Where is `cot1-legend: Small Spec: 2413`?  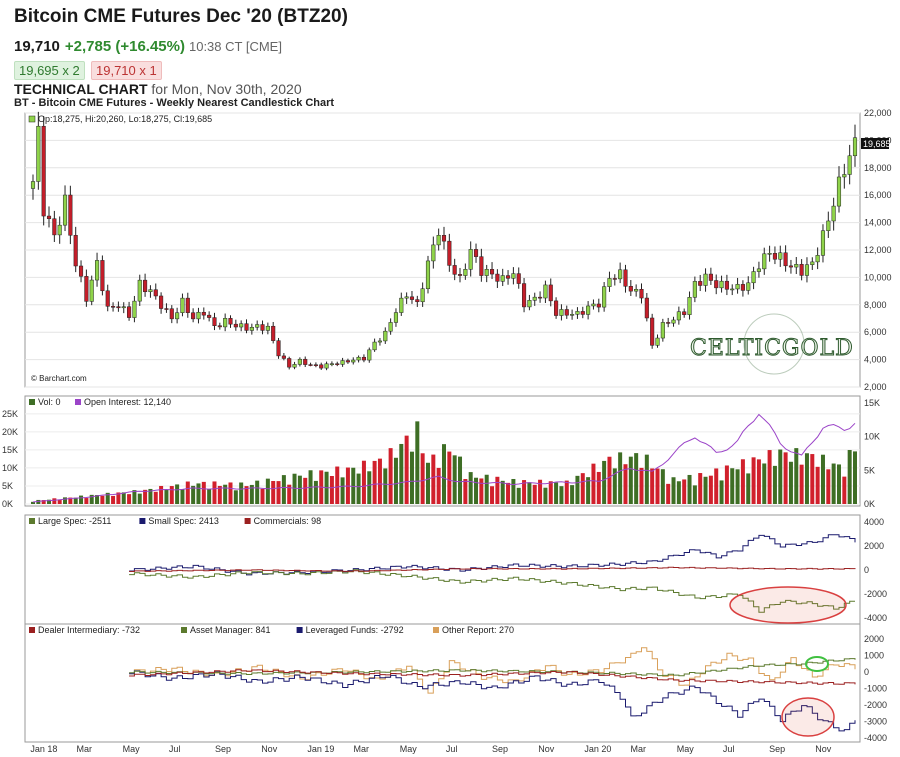
cot1-legend: Small Spec: 2413 is located at coordinates (183, 521).